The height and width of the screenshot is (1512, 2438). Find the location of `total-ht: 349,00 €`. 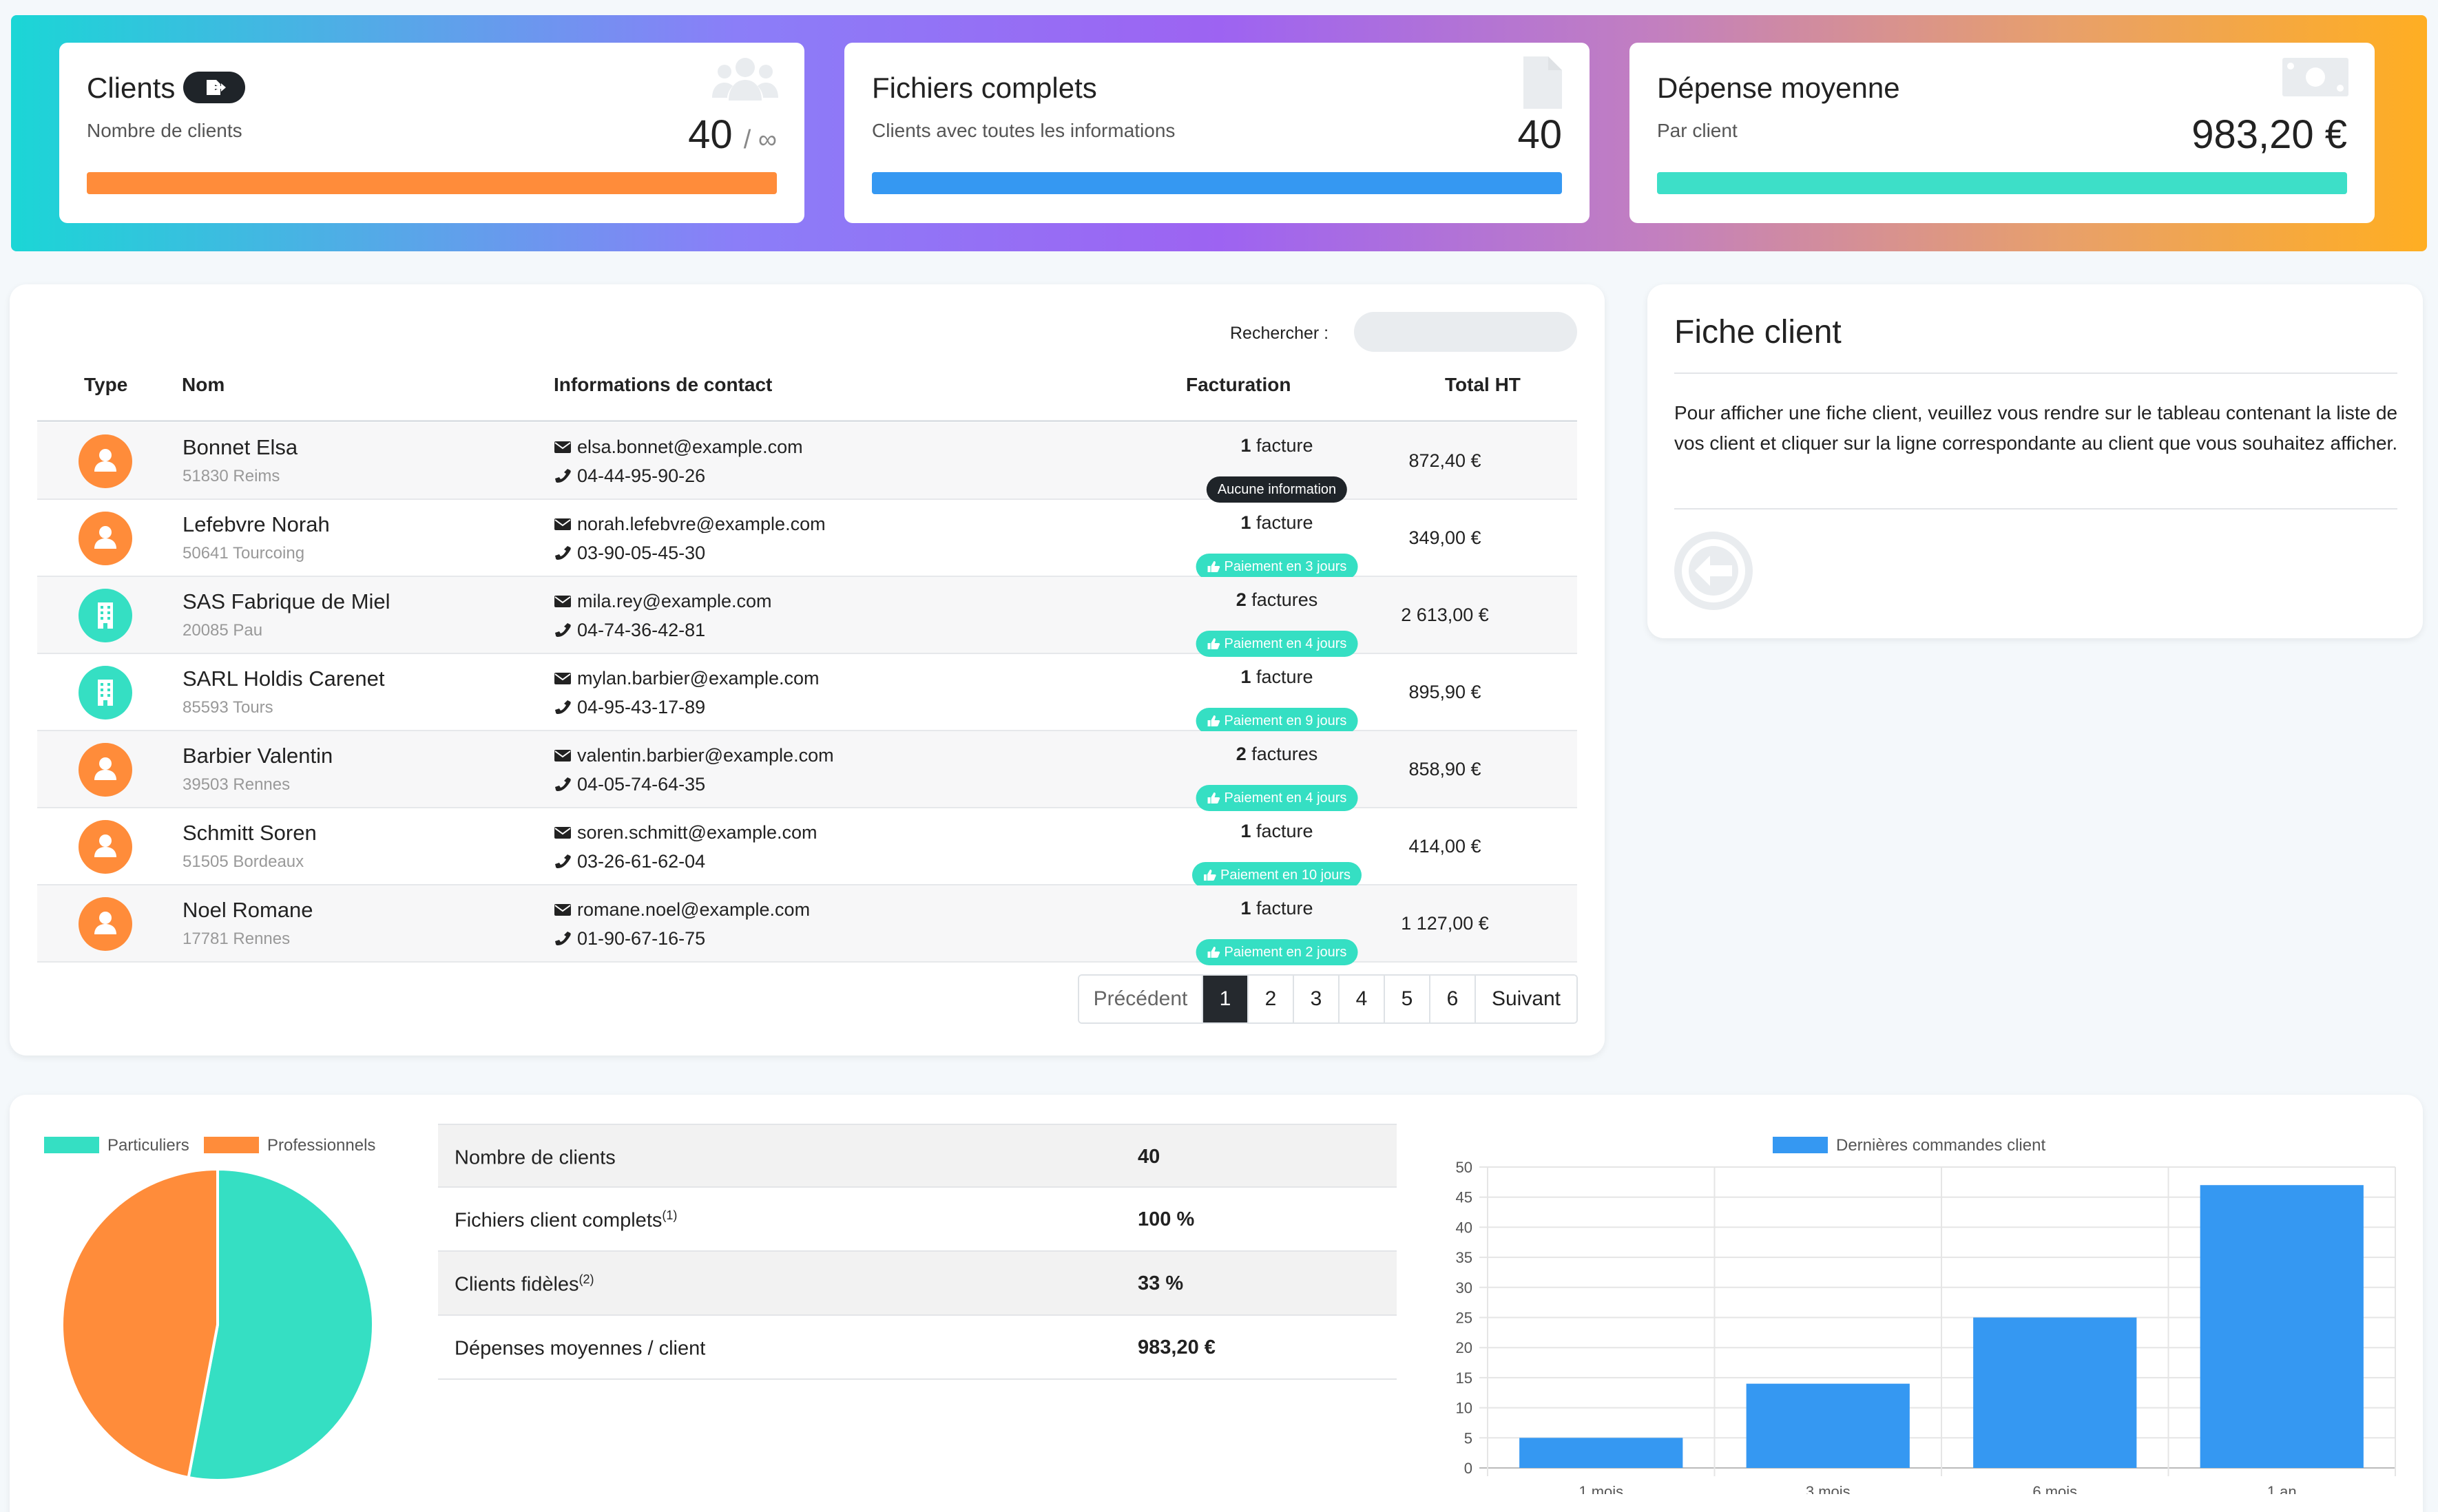

total-ht: 349,00 € is located at coordinates (1445, 537).